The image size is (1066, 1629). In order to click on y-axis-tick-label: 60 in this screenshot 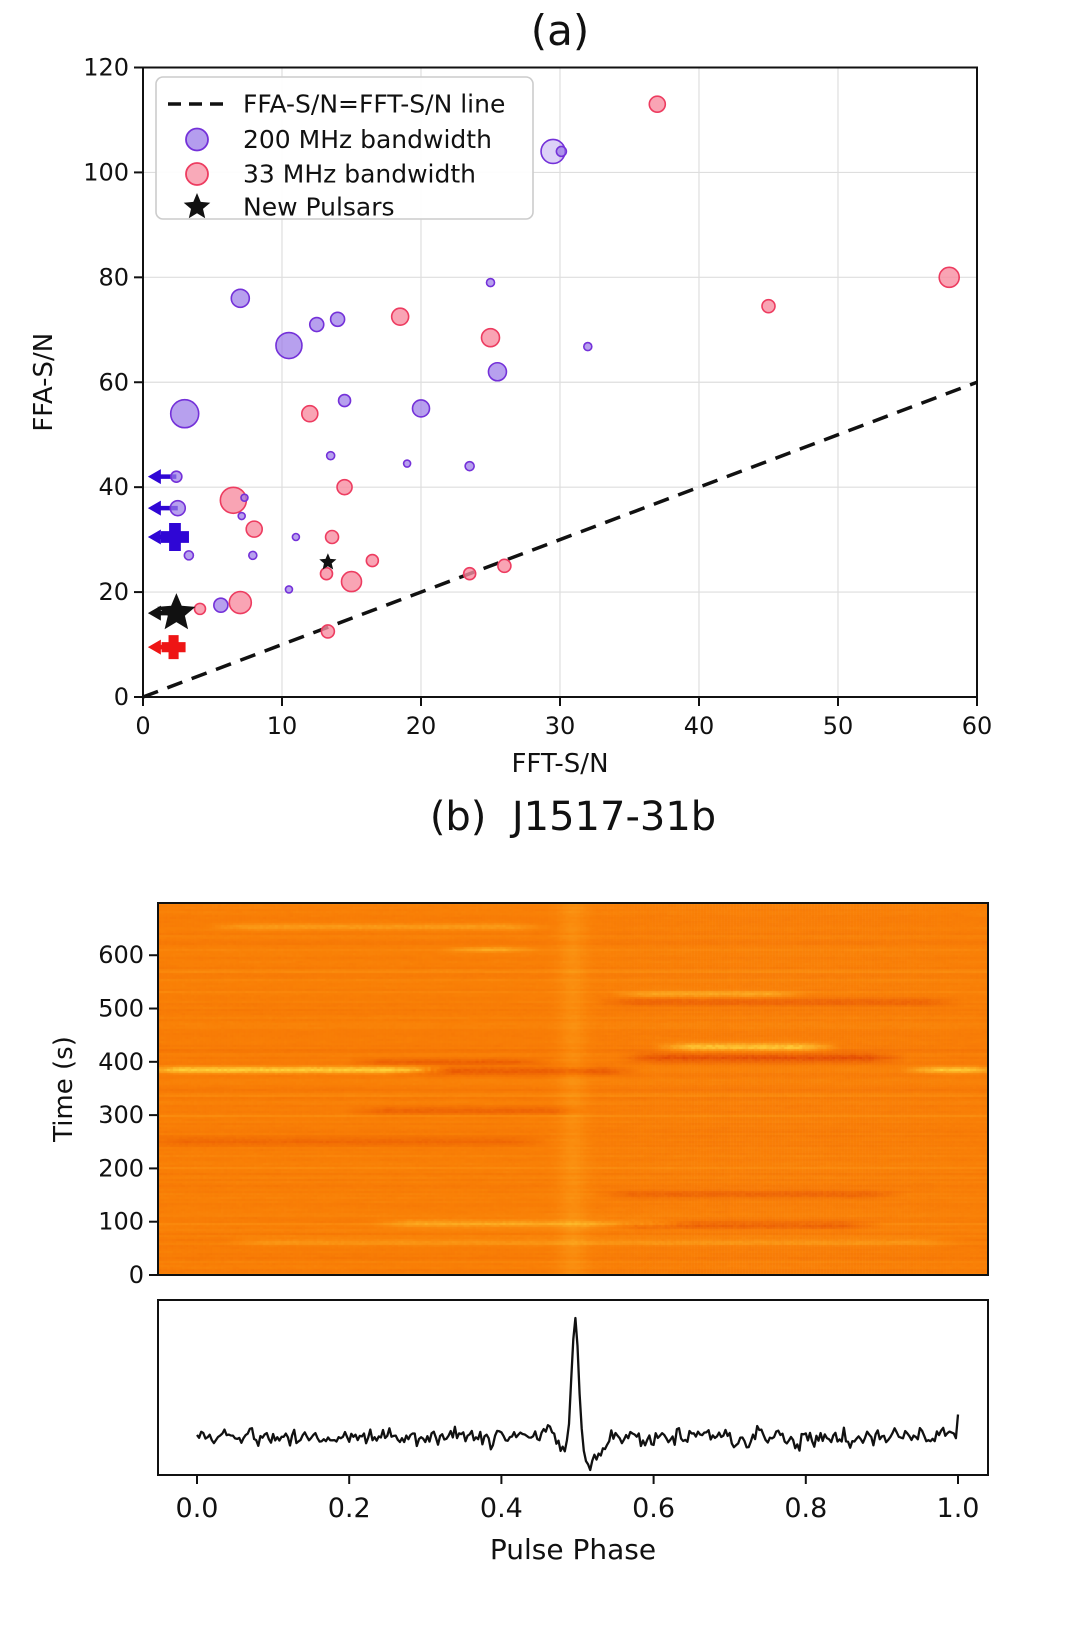, I will do `click(113, 382)`.